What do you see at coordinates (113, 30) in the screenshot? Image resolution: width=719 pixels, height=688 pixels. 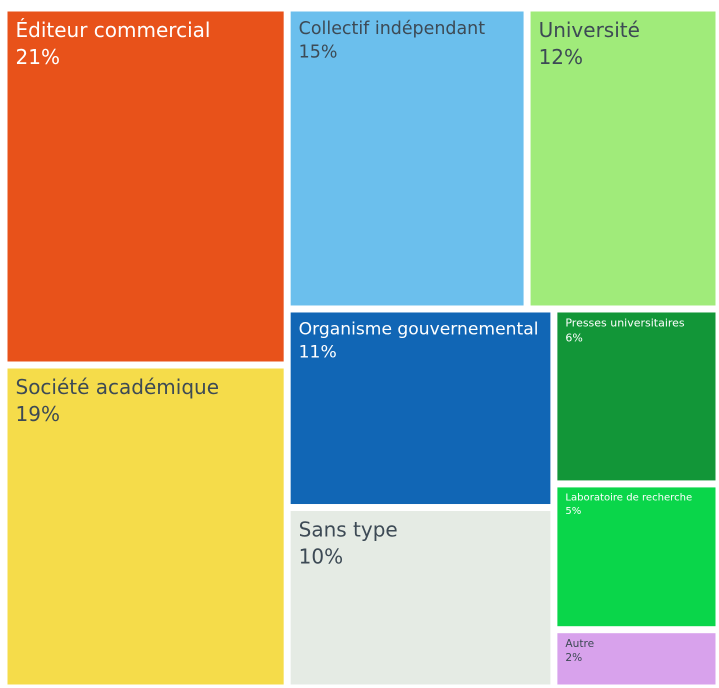 I see `tile-label: Éditeur commercial` at bounding box center [113, 30].